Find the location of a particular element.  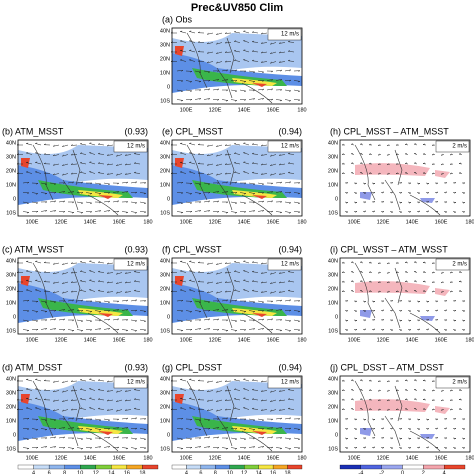

colorbar-tick-label: 18 is located at coordinates (142, 472).